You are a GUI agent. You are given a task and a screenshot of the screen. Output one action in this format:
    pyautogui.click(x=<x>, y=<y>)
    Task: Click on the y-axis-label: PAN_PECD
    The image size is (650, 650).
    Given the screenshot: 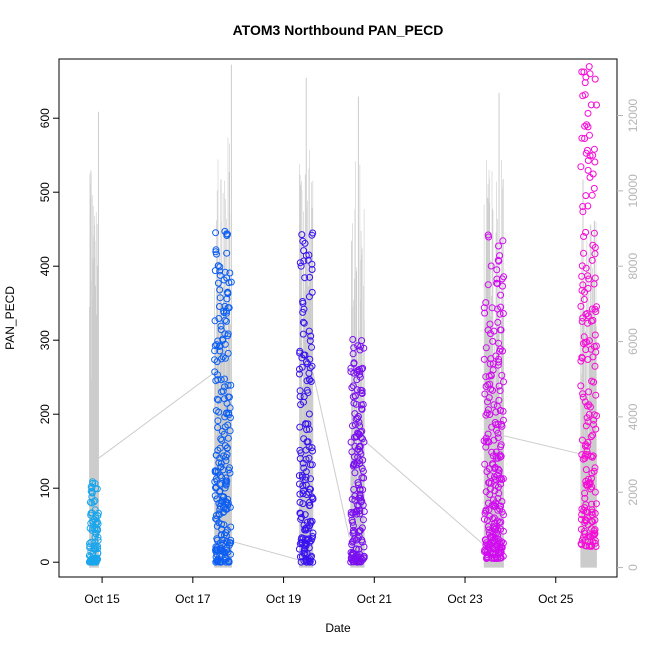 What is the action you would take?
    pyautogui.click(x=10, y=318)
    